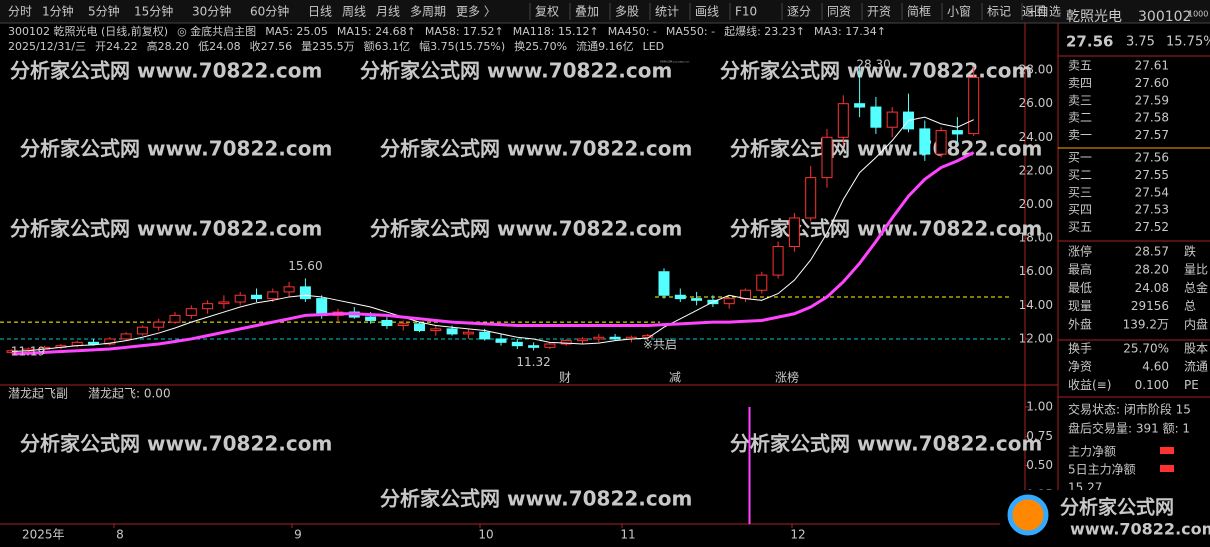  What do you see at coordinates (1080, 349) in the screenshot?
I see `stat-label: 换手` at bounding box center [1080, 349].